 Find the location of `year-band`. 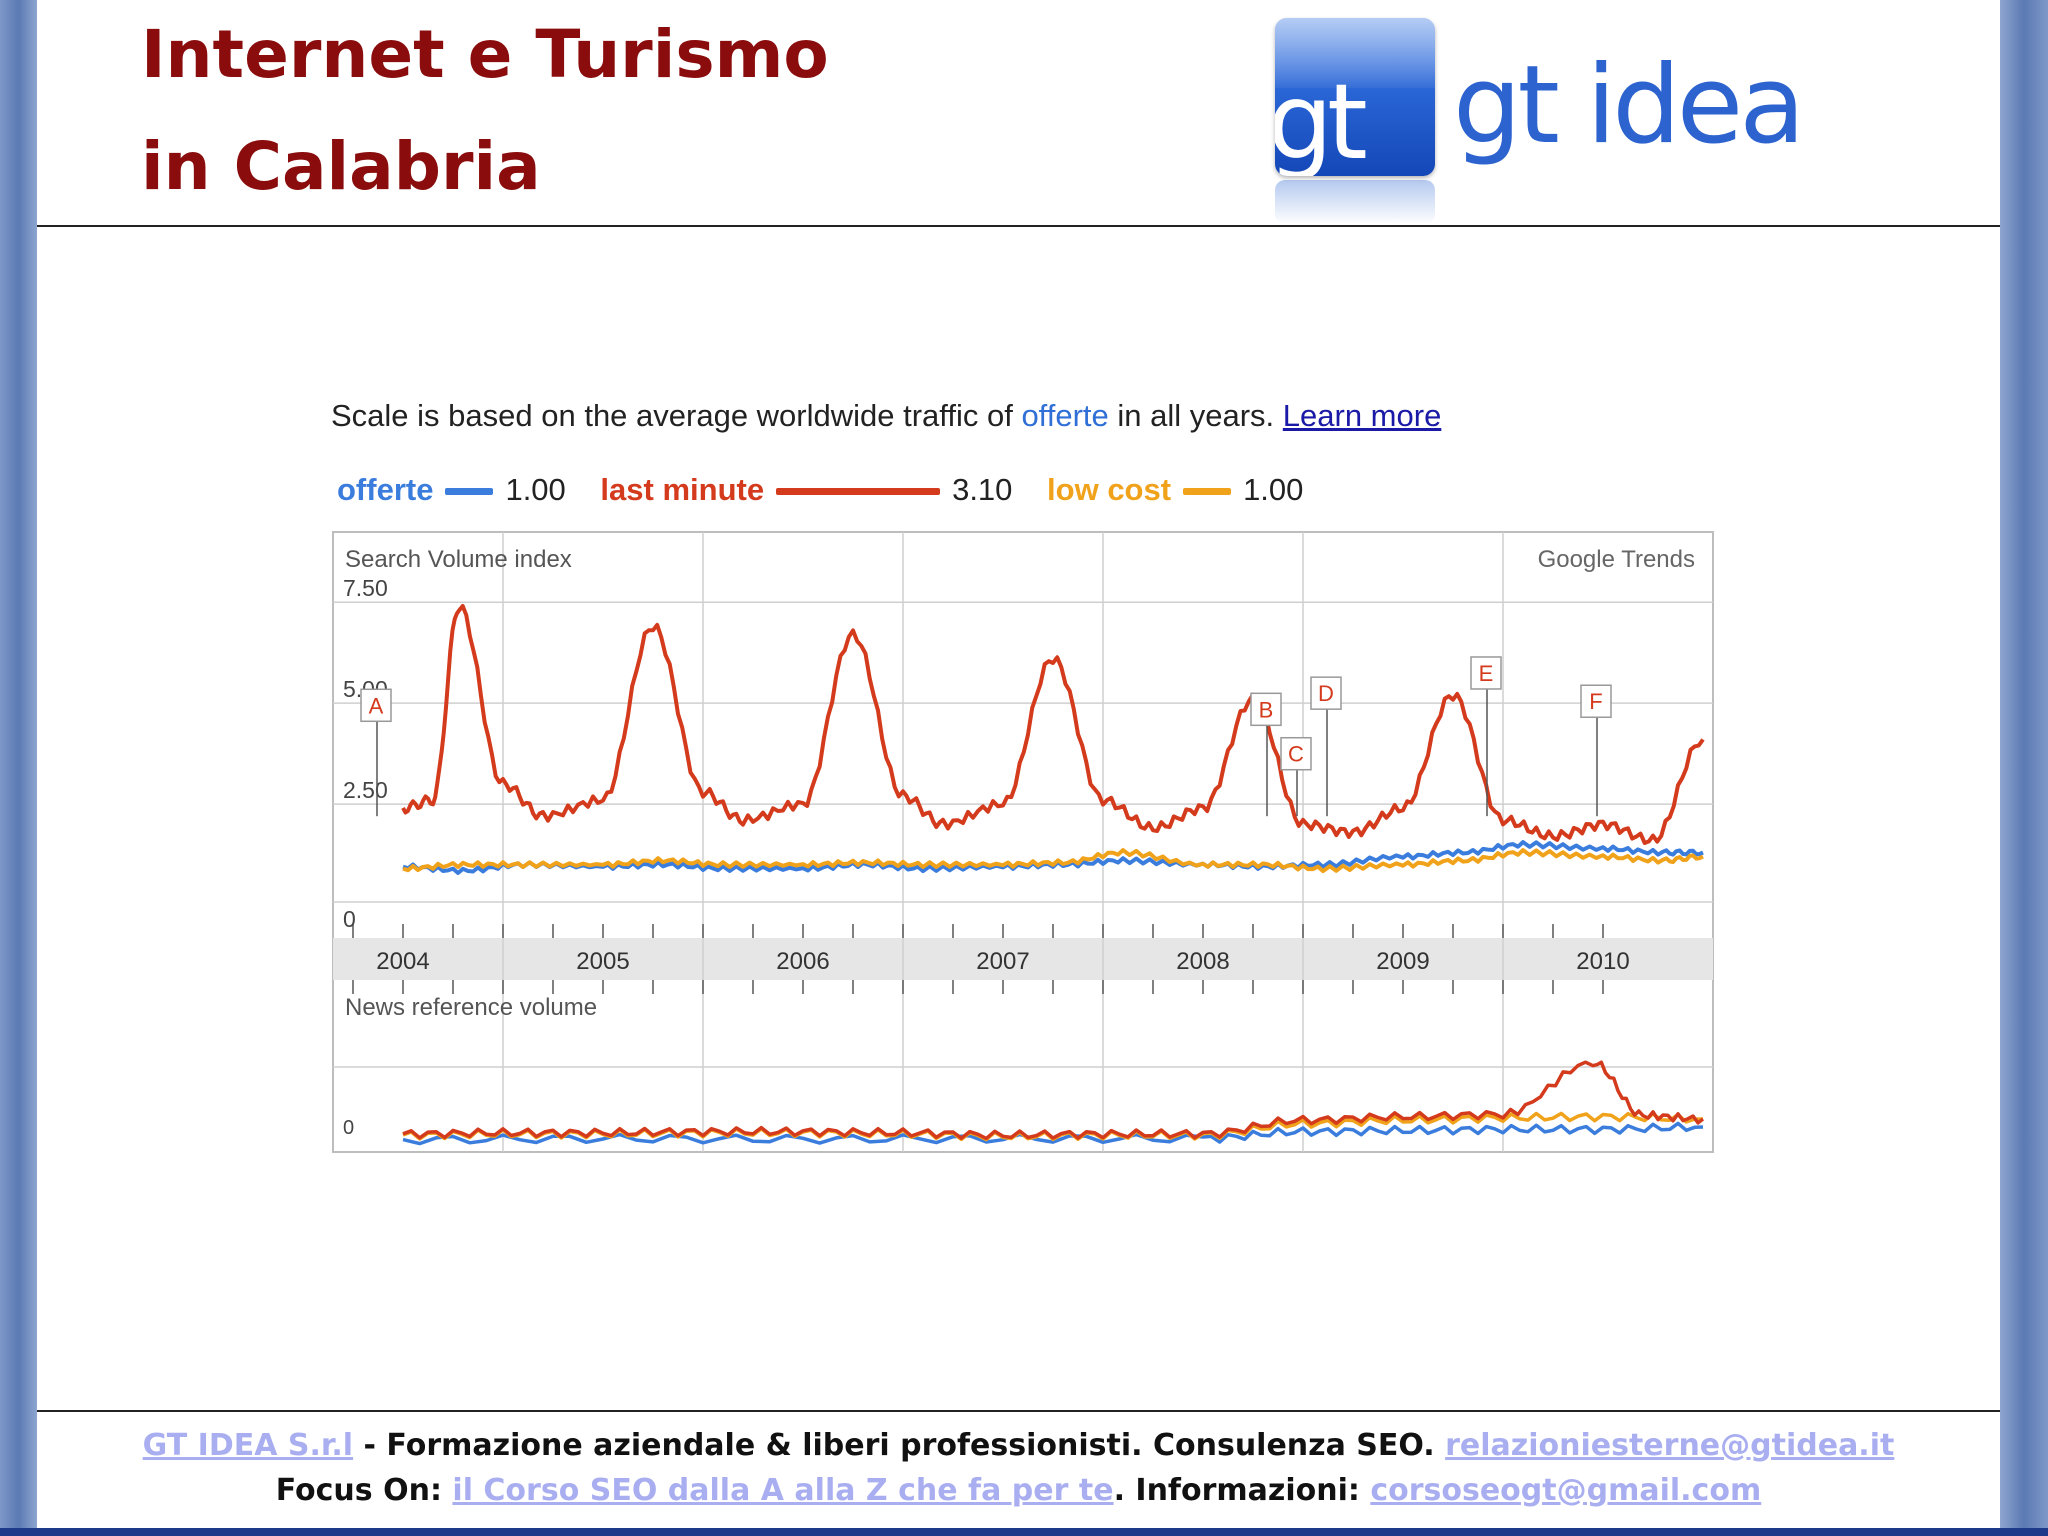

year-band is located at coordinates (1023, 959).